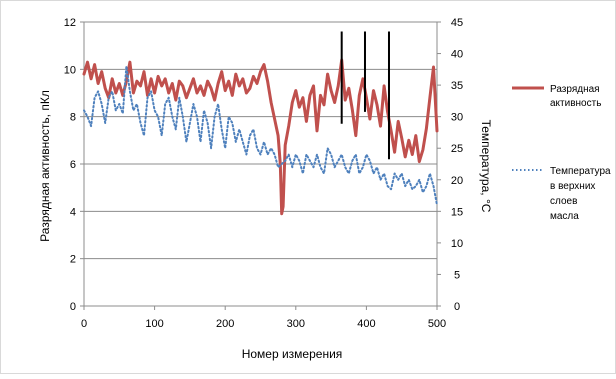  What do you see at coordinates (457, 181) in the screenshot?
I see `y-right-tick-label: 20` at bounding box center [457, 181].